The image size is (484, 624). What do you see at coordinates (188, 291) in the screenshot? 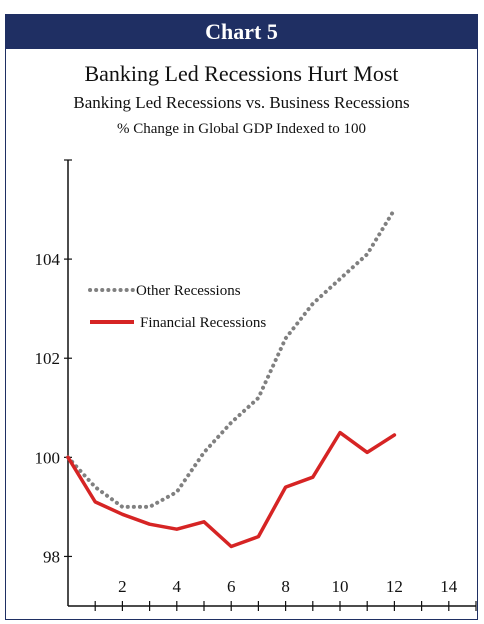
I see `legend-label-other-recessions: Other Recessions` at bounding box center [188, 291].